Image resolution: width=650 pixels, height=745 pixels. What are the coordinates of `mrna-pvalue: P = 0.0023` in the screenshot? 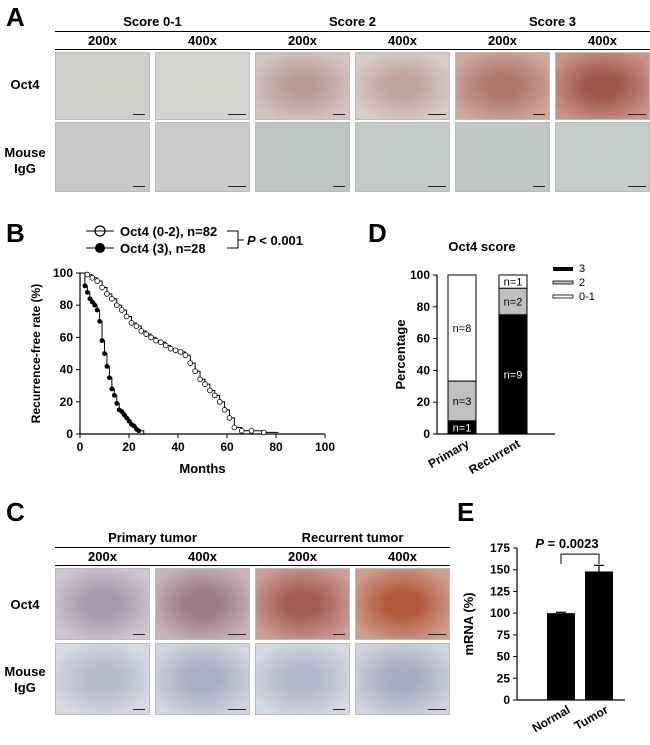 It's located at (566, 543).